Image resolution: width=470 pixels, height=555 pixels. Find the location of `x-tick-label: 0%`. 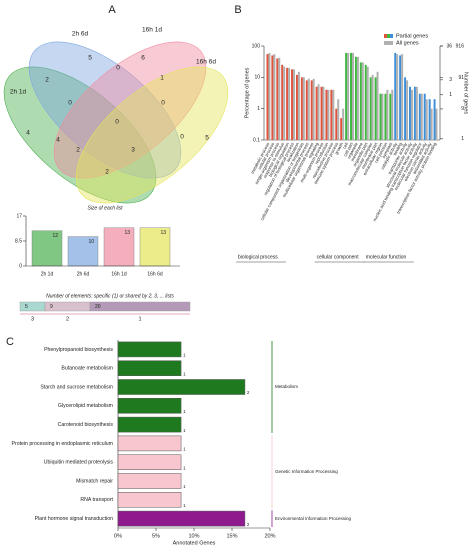

x-tick-label: 0% is located at coordinates (118, 536).